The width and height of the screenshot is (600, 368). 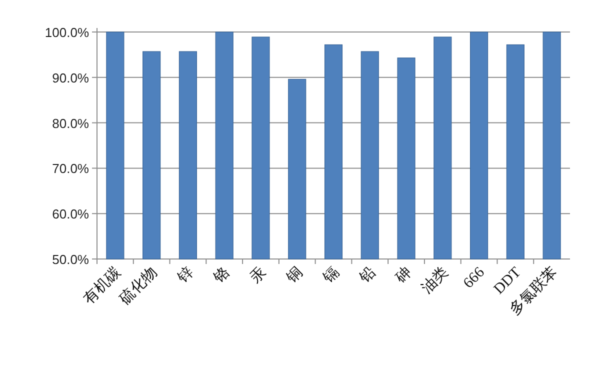 I want to click on x-tick-label: 砷, so click(x=404, y=276).